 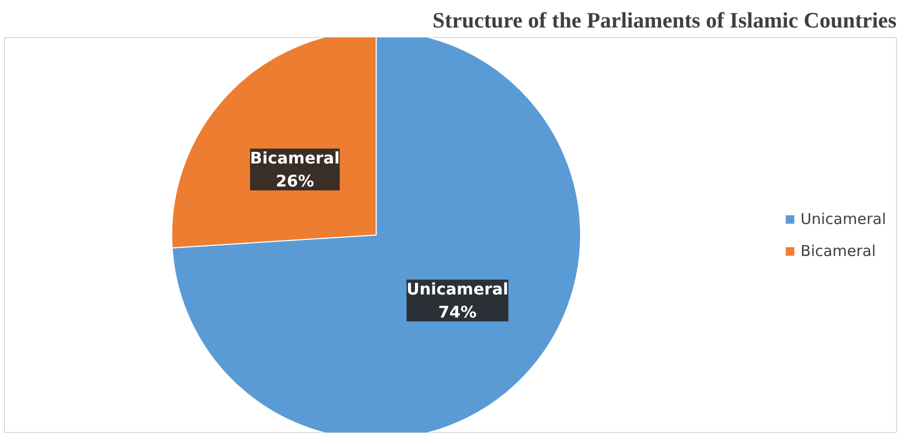 What do you see at coordinates (457, 289) in the screenshot?
I see `slice-label: Unicameral` at bounding box center [457, 289].